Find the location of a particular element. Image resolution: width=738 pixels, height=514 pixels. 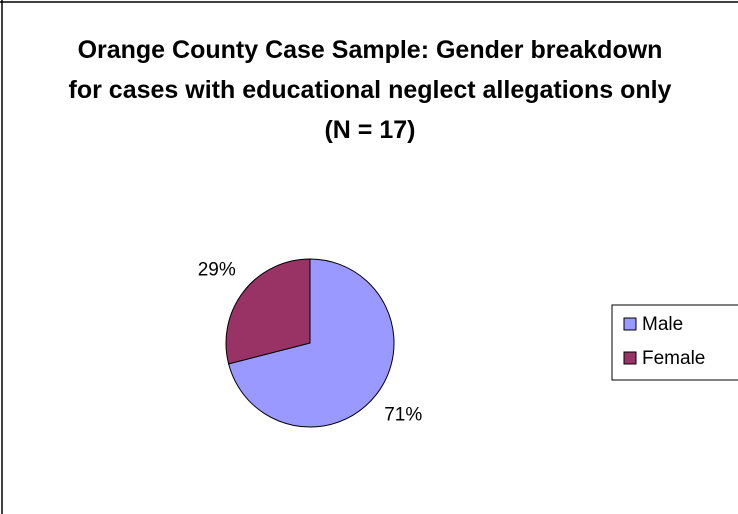

legend-label: Male is located at coordinates (662, 324).